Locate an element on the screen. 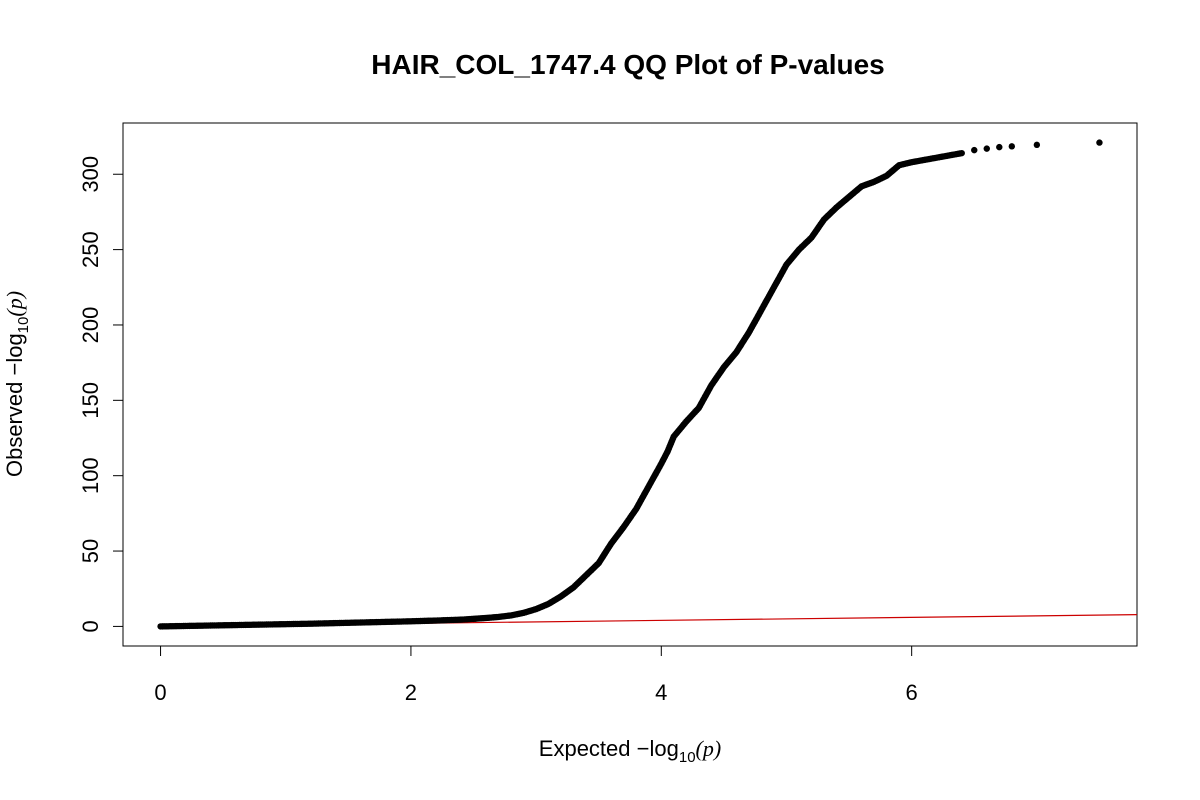  x-tick-label: 2 is located at coordinates (411, 692).